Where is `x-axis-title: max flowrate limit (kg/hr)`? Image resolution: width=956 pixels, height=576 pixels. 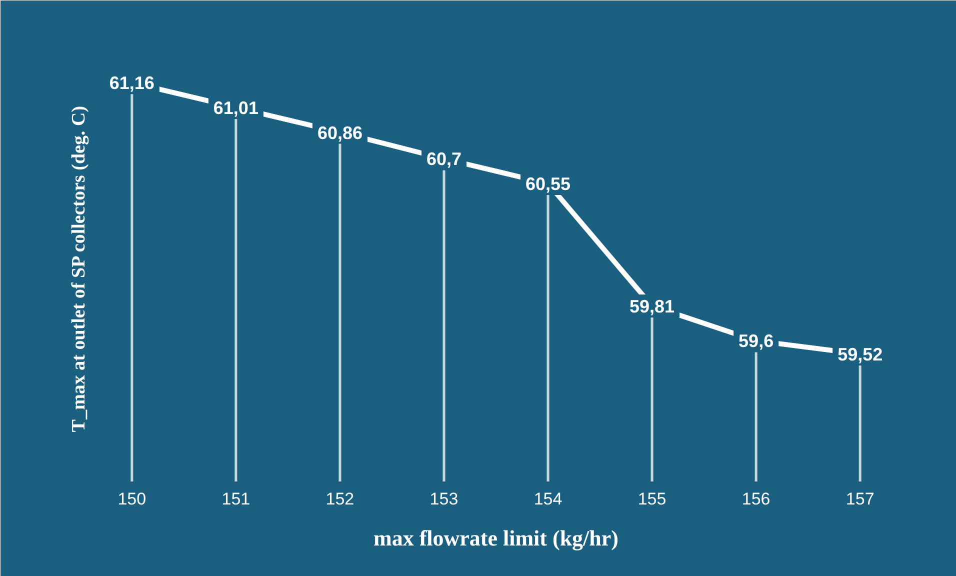
x-axis-title: max flowrate limit (kg/hr) is located at coordinates (496, 538).